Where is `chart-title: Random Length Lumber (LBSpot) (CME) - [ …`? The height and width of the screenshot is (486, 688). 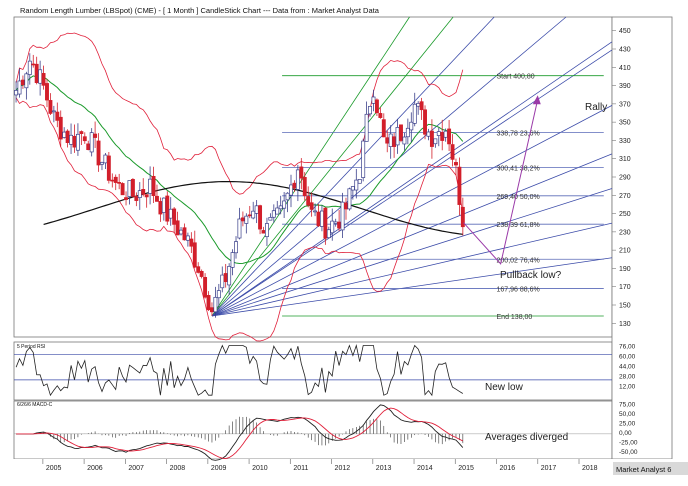 chart-title: Random Length Lumber (LBSpot) (CME) - [ … is located at coordinates (200, 10).